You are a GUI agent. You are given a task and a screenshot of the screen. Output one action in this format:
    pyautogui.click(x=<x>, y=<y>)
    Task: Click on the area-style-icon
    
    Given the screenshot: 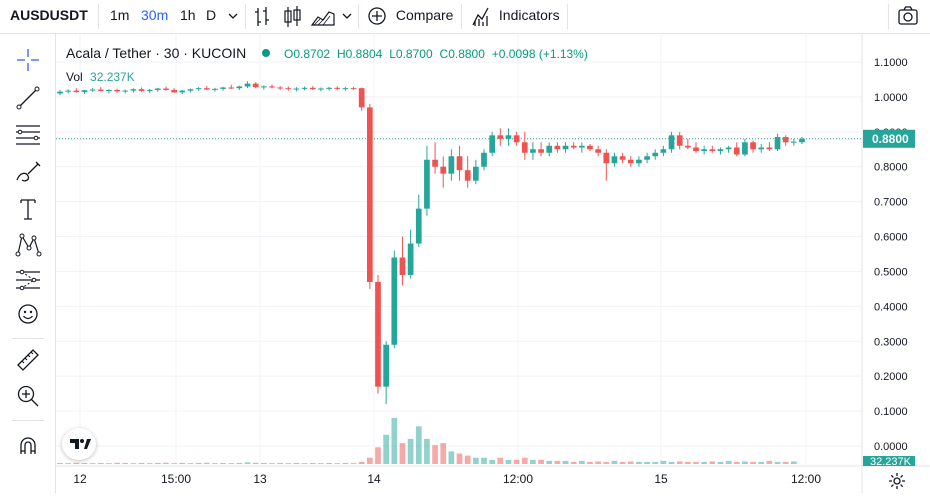 What is the action you would take?
    pyautogui.click(x=322, y=16)
    